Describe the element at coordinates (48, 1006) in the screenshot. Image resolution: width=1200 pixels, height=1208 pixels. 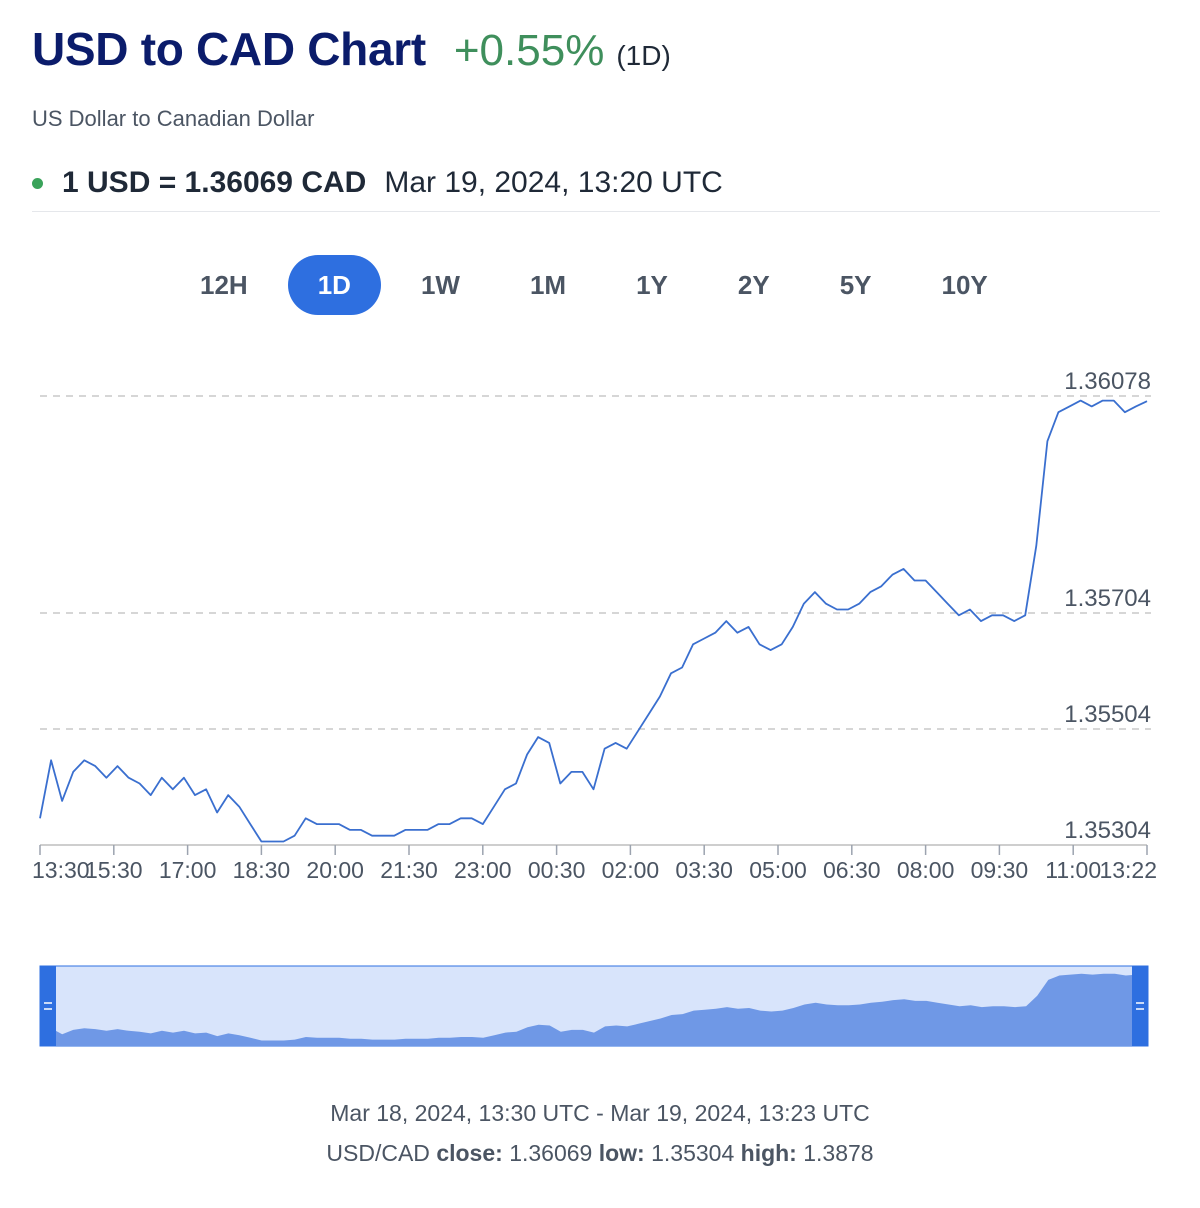
I see `navigator-handle-left` at that location.